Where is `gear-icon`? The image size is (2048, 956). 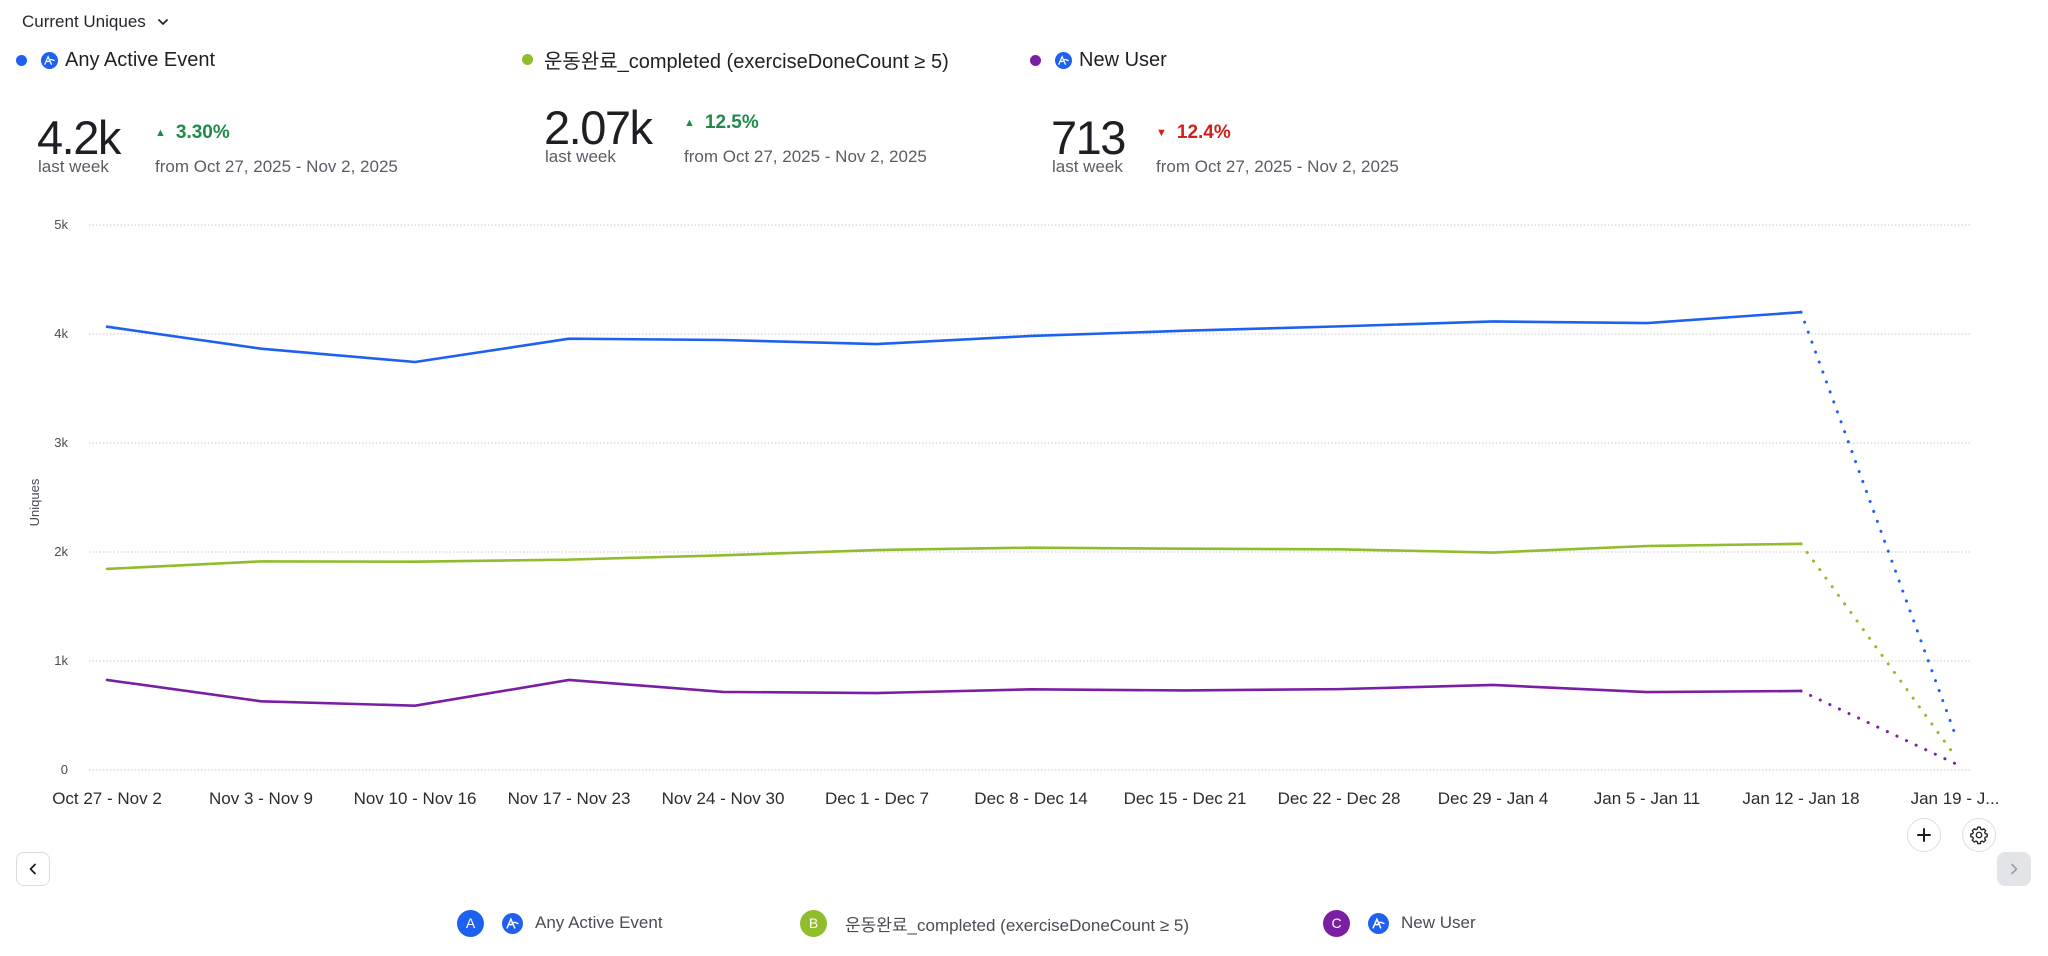
gear-icon is located at coordinates (1979, 835).